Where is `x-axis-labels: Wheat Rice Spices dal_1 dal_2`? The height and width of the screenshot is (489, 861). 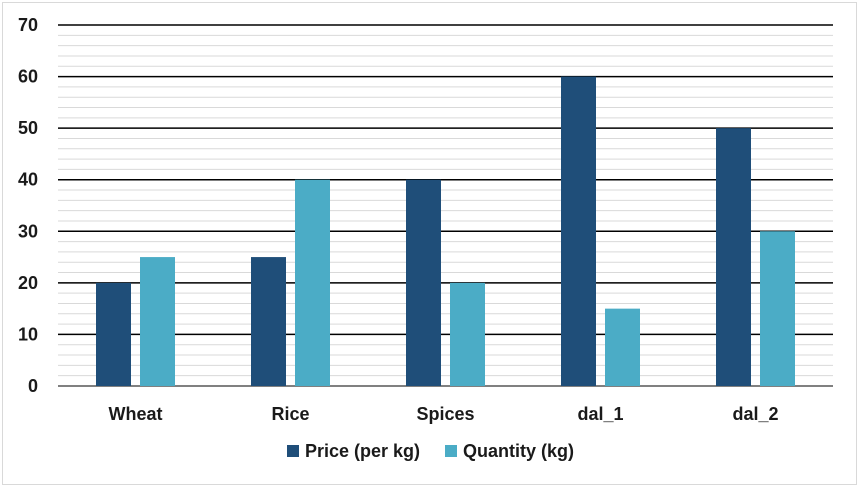
x-axis-labels: Wheat Rice Spices dal_1 dal_2 is located at coordinates (444, 414).